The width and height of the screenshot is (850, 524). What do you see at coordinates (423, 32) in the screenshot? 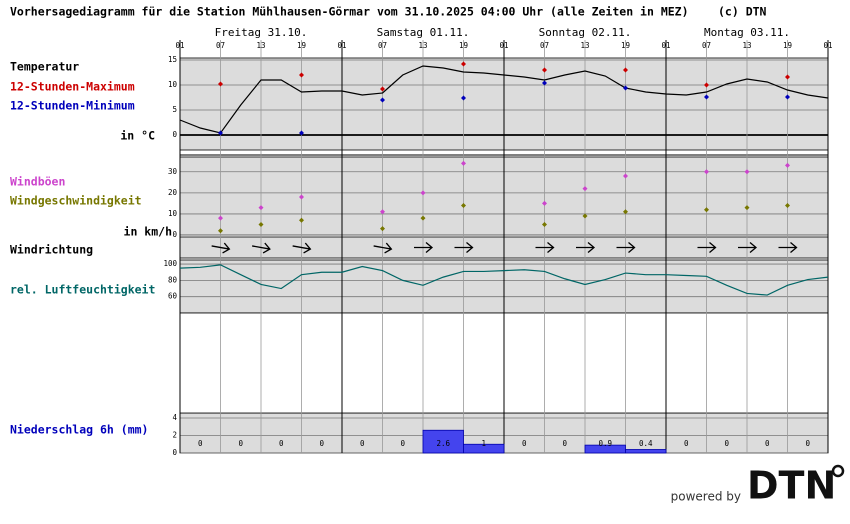
I see `day-label: Samstag 01.11.` at bounding box center [423, 32].